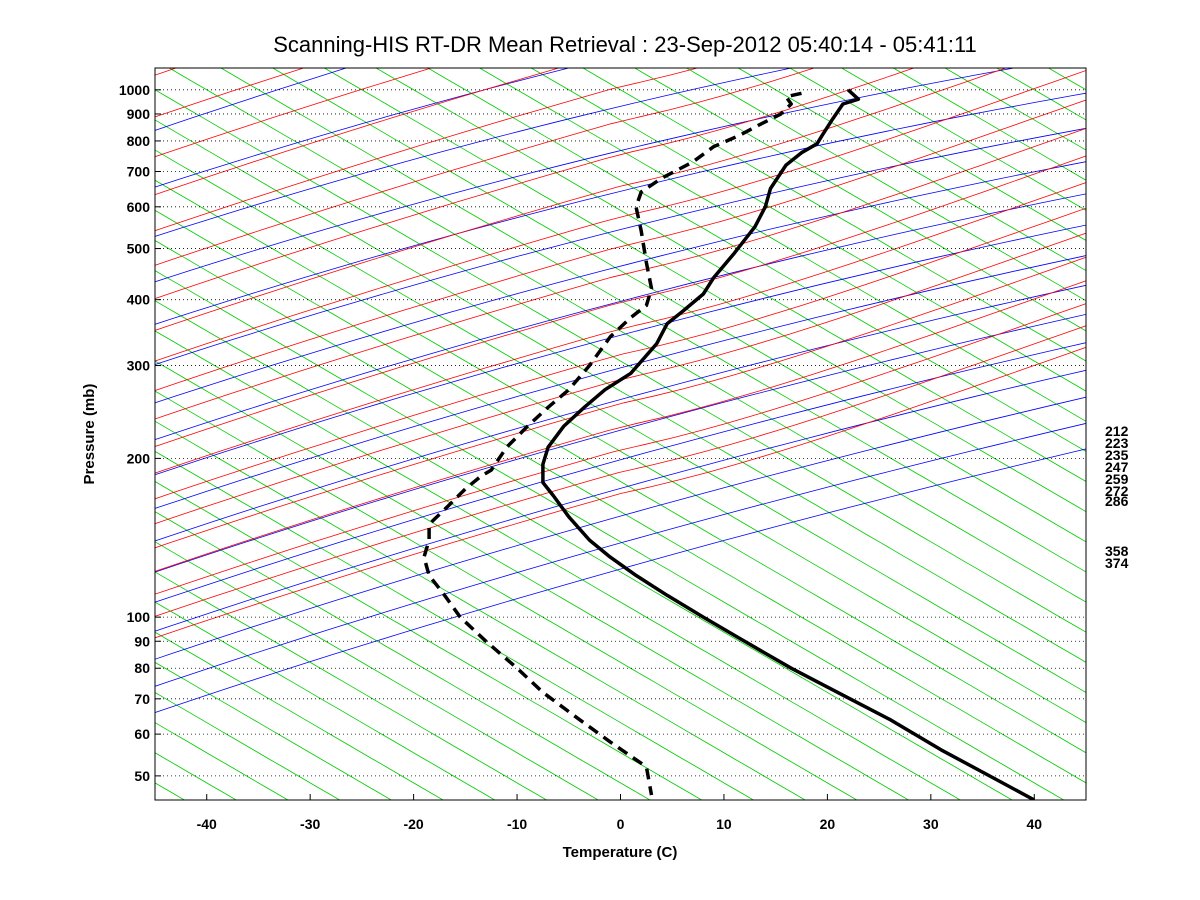 The height and width of the screenshot is (900, 1200). I want to click on y-tick-label: 800, so click(139, 141).